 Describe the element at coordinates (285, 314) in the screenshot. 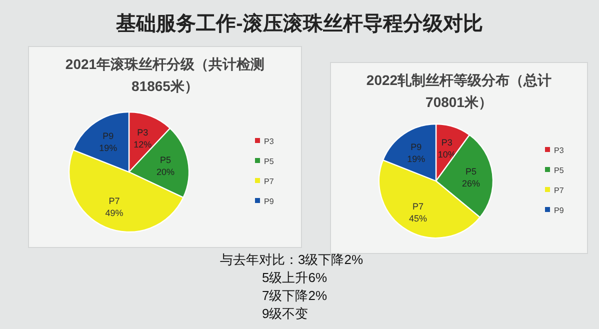

I see `text: 9级不变` at that location.